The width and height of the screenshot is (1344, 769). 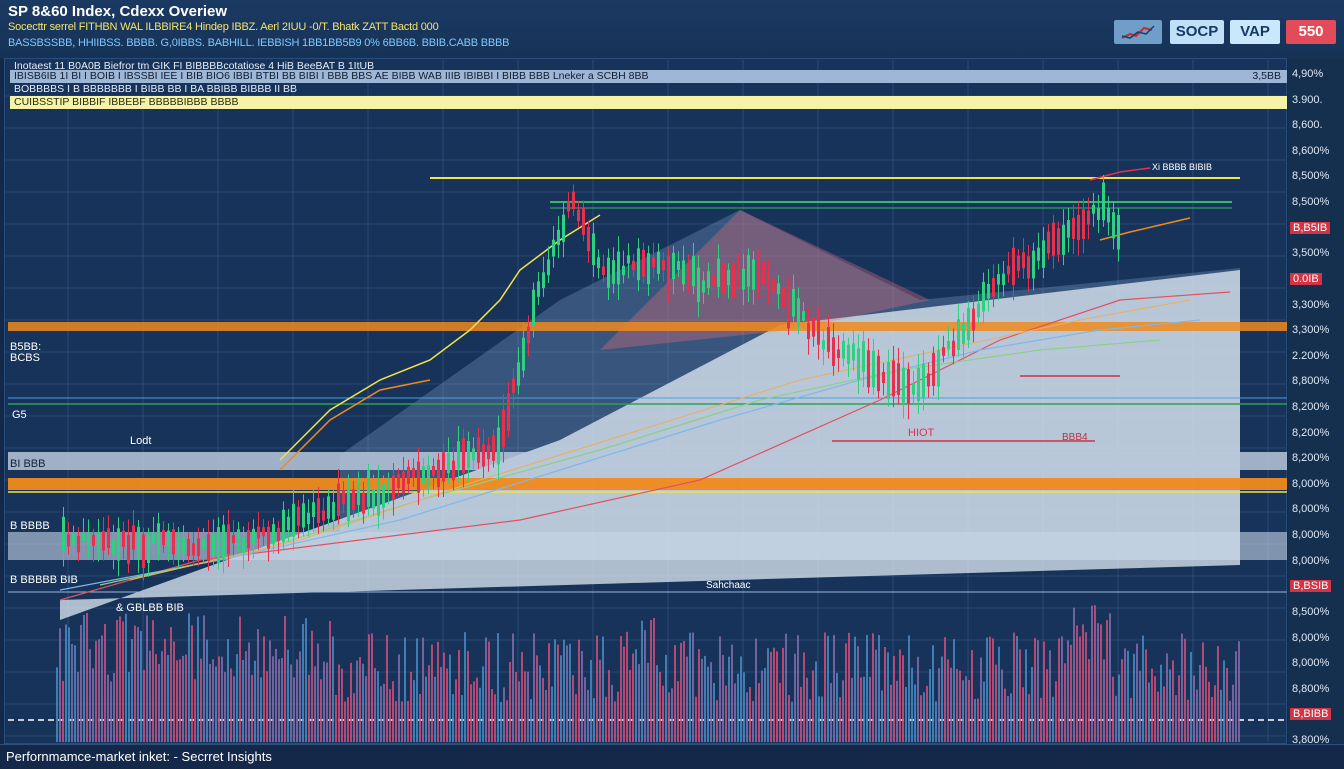 What do you see at coordinates (1120, 174) in the screenshot?
I see `indicator-line-red-tail` at bounding box center [1120, 174].